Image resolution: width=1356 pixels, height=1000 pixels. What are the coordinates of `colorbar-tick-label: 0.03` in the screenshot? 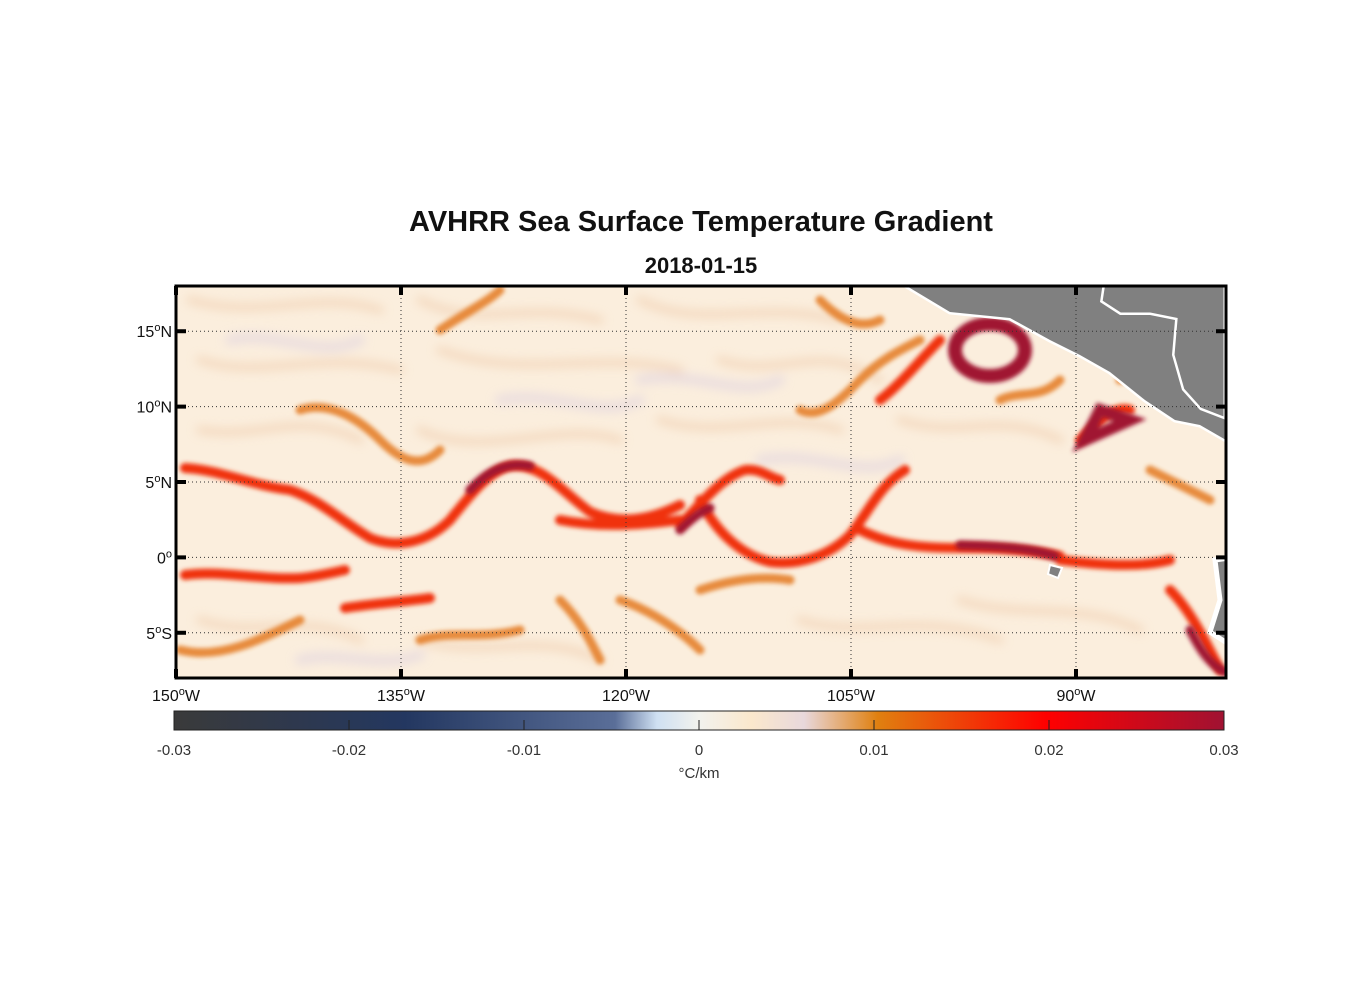 It's located at (1223, 750).